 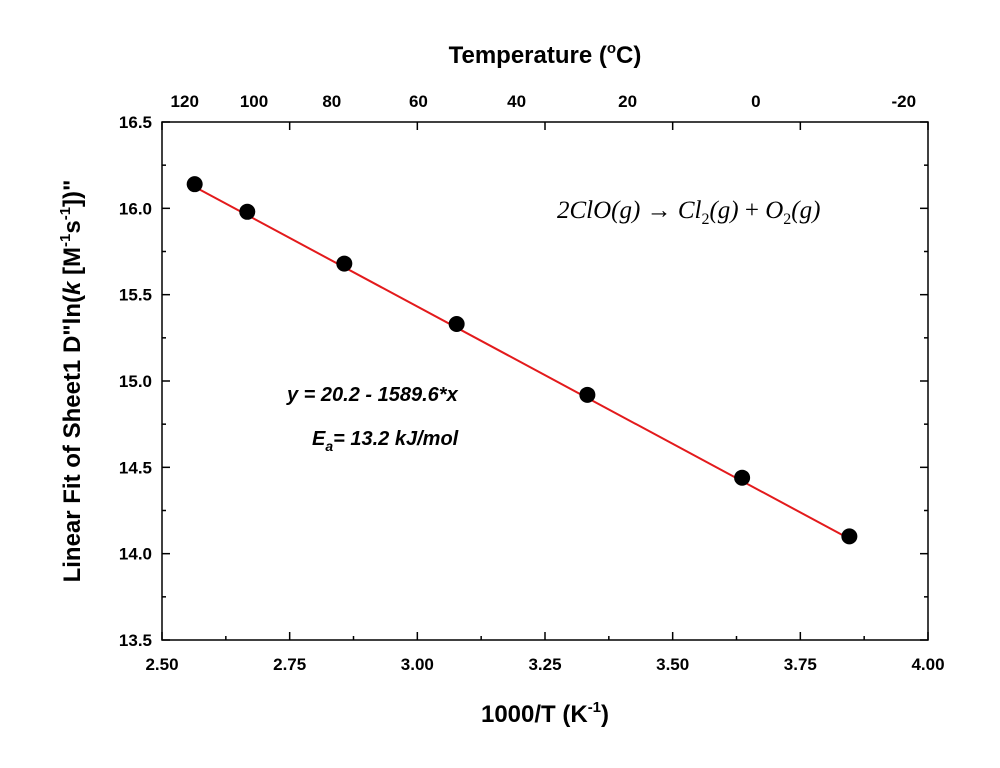 What do you see at coordinates (135, 640) in the screenshot?
I see `y-tick-label: 13.5` at bounding box center [135, 640].